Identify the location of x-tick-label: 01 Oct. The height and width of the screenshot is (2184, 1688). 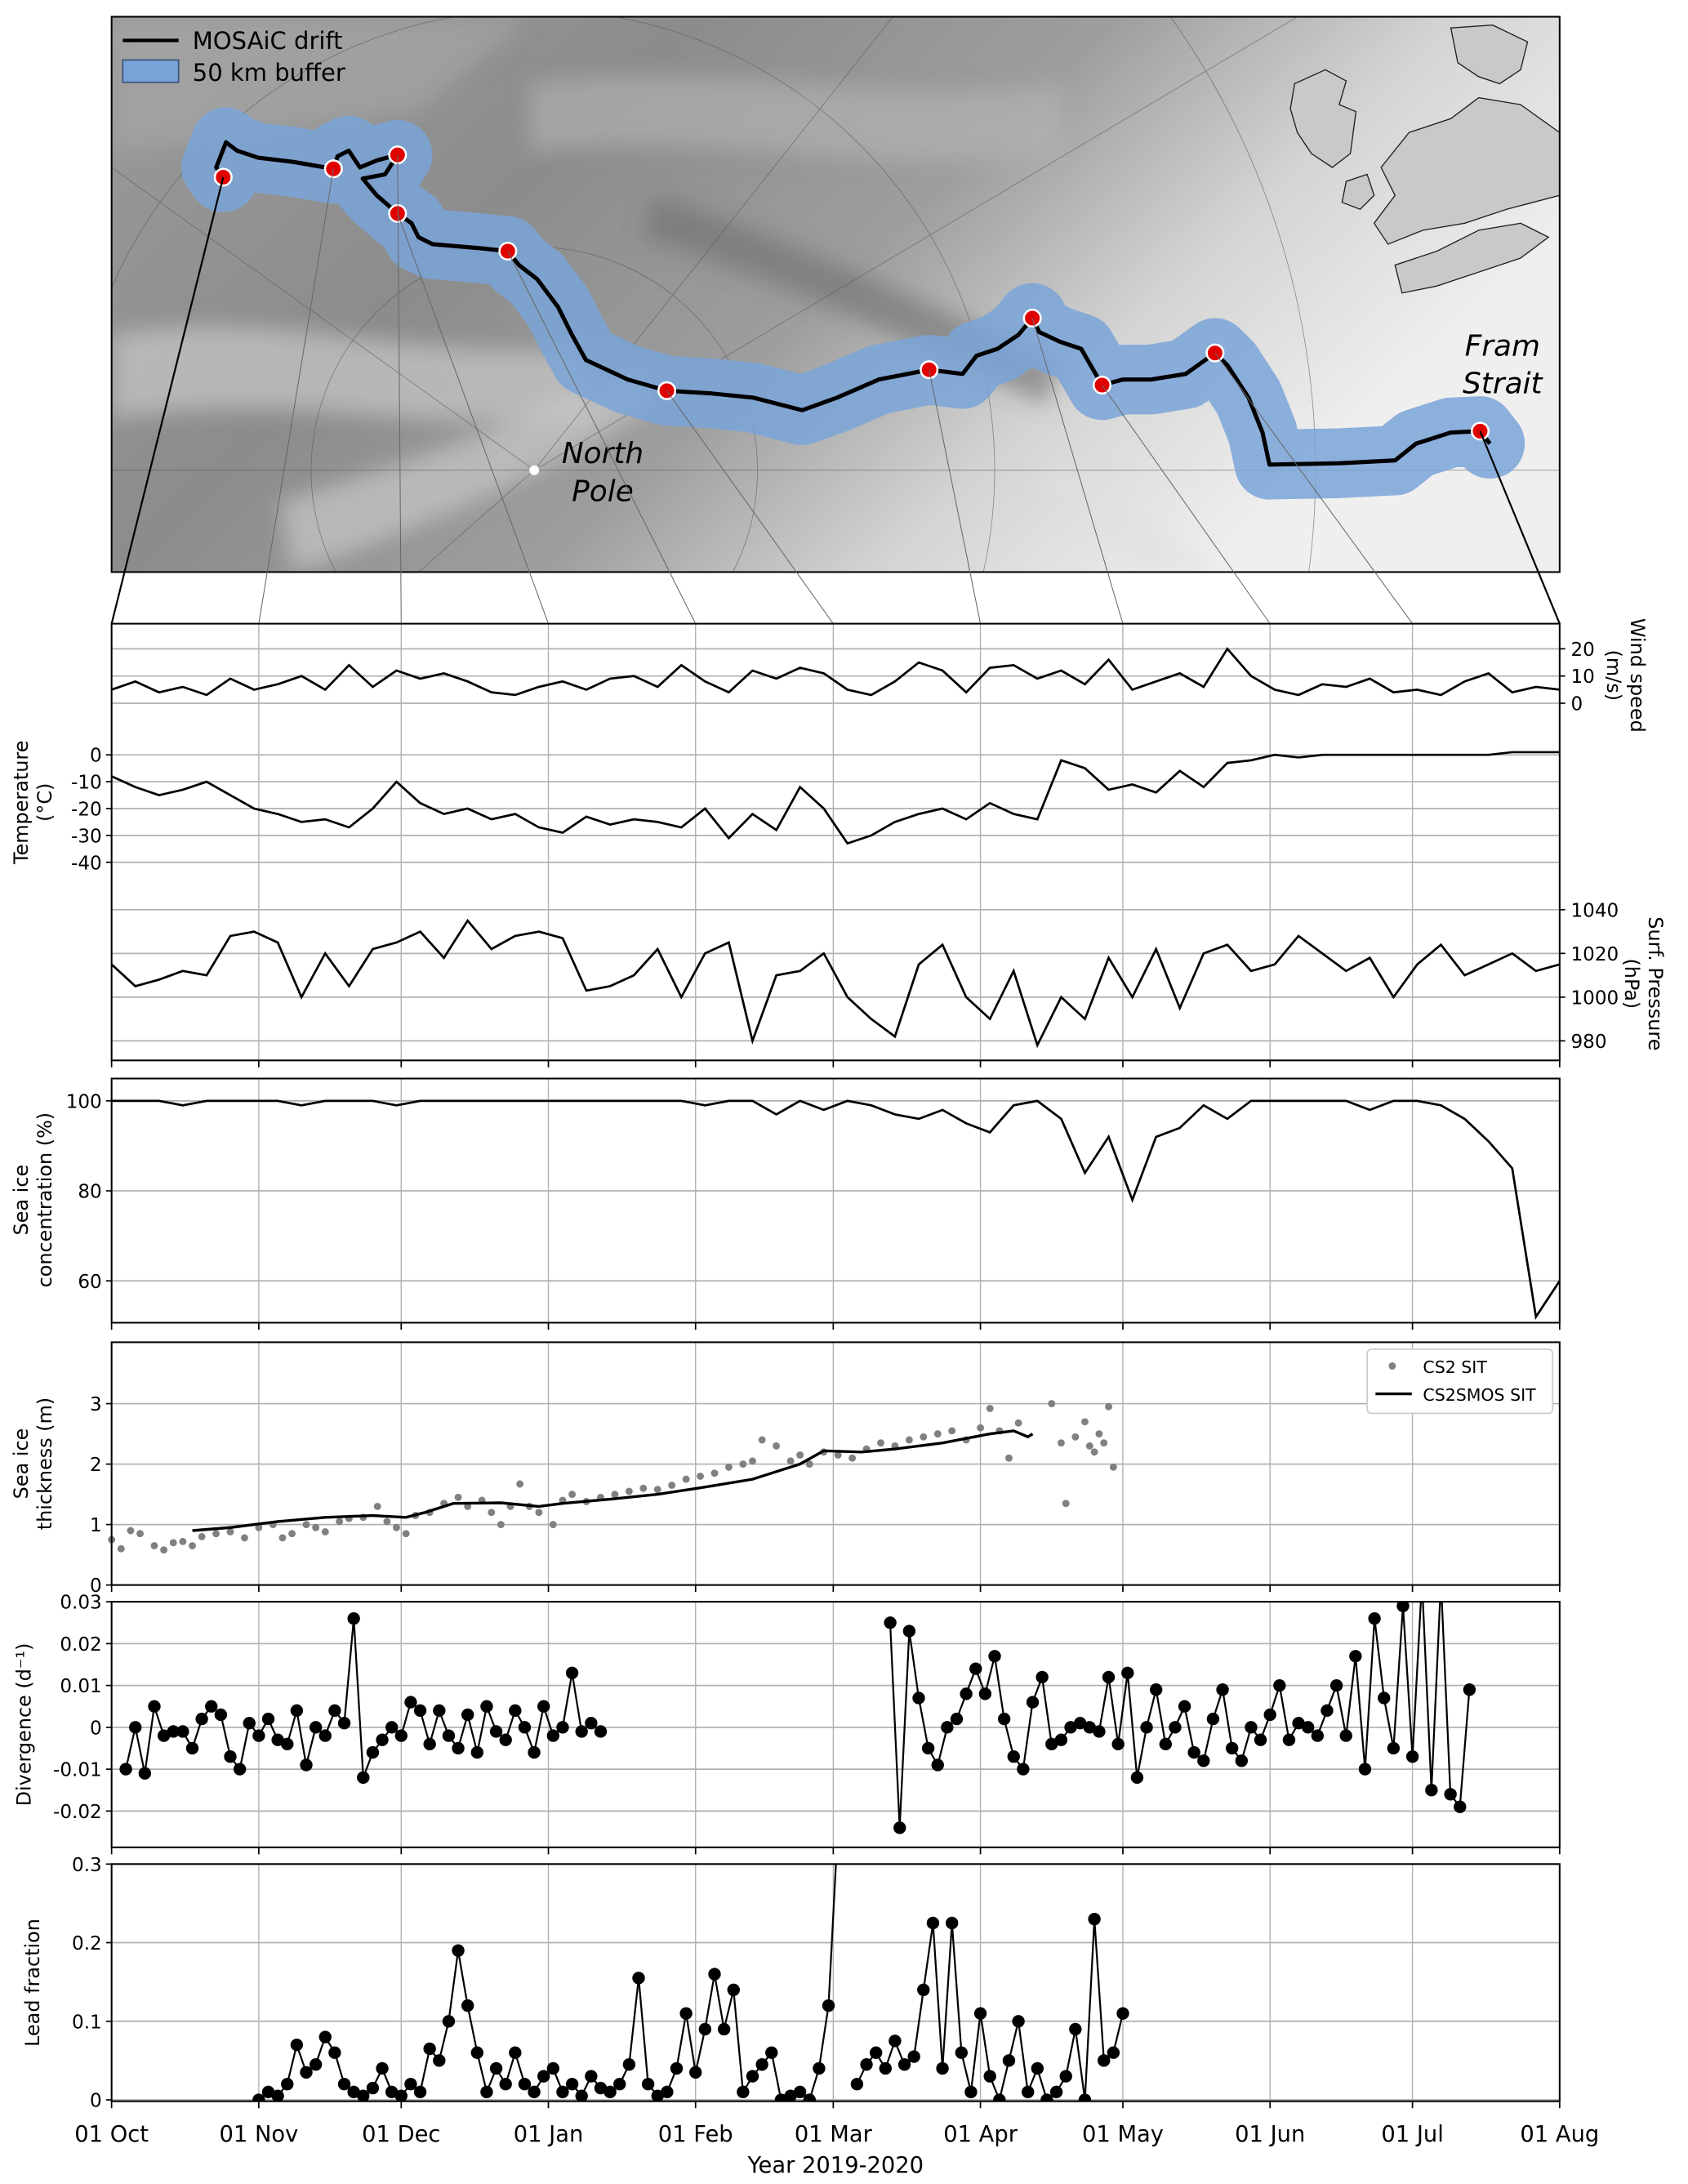
(111, 2134).